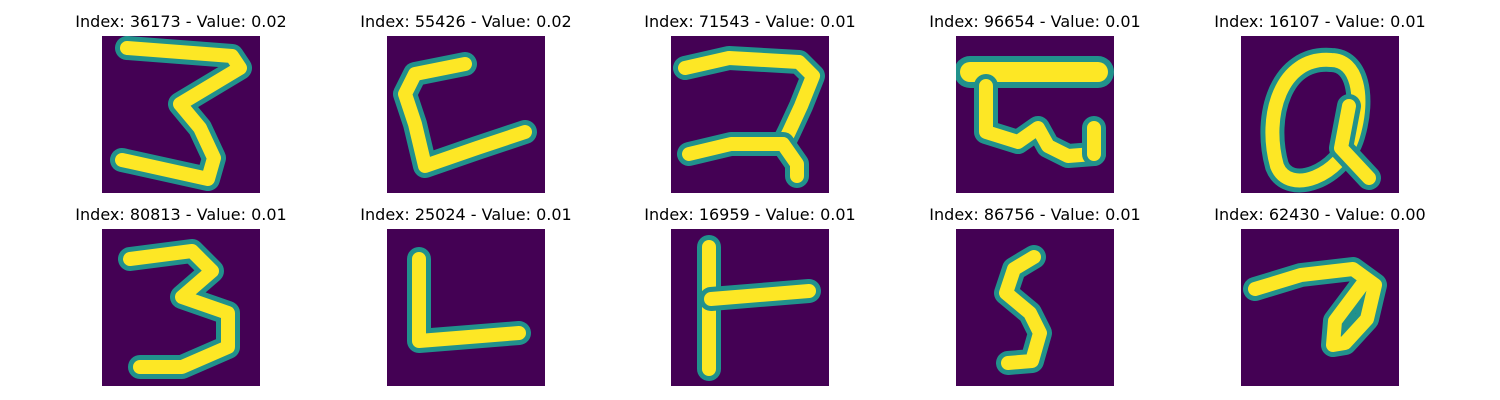 This screenshot has width=1500, height=400. I want to click on image-title: Index: 62430 - Value: 0.00, so click(1320, 214).